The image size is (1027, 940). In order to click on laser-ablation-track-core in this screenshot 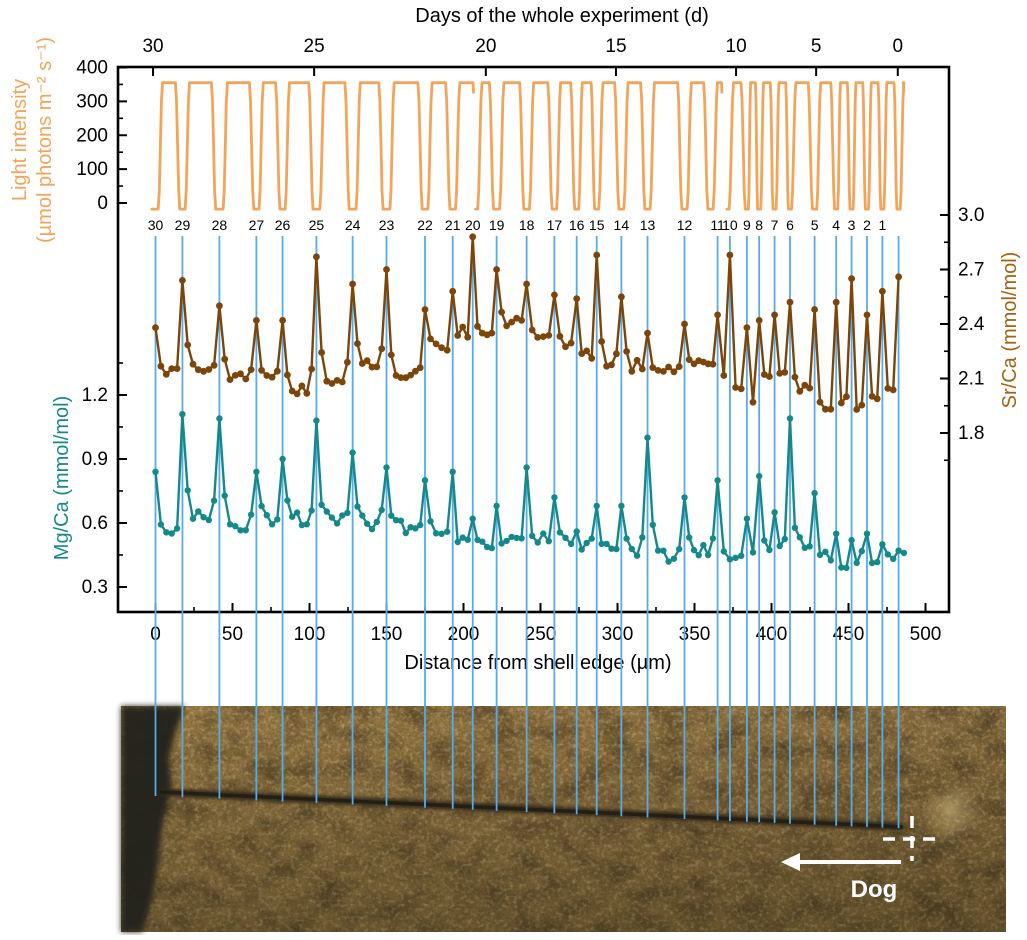, I will do `click(531, 809)`.